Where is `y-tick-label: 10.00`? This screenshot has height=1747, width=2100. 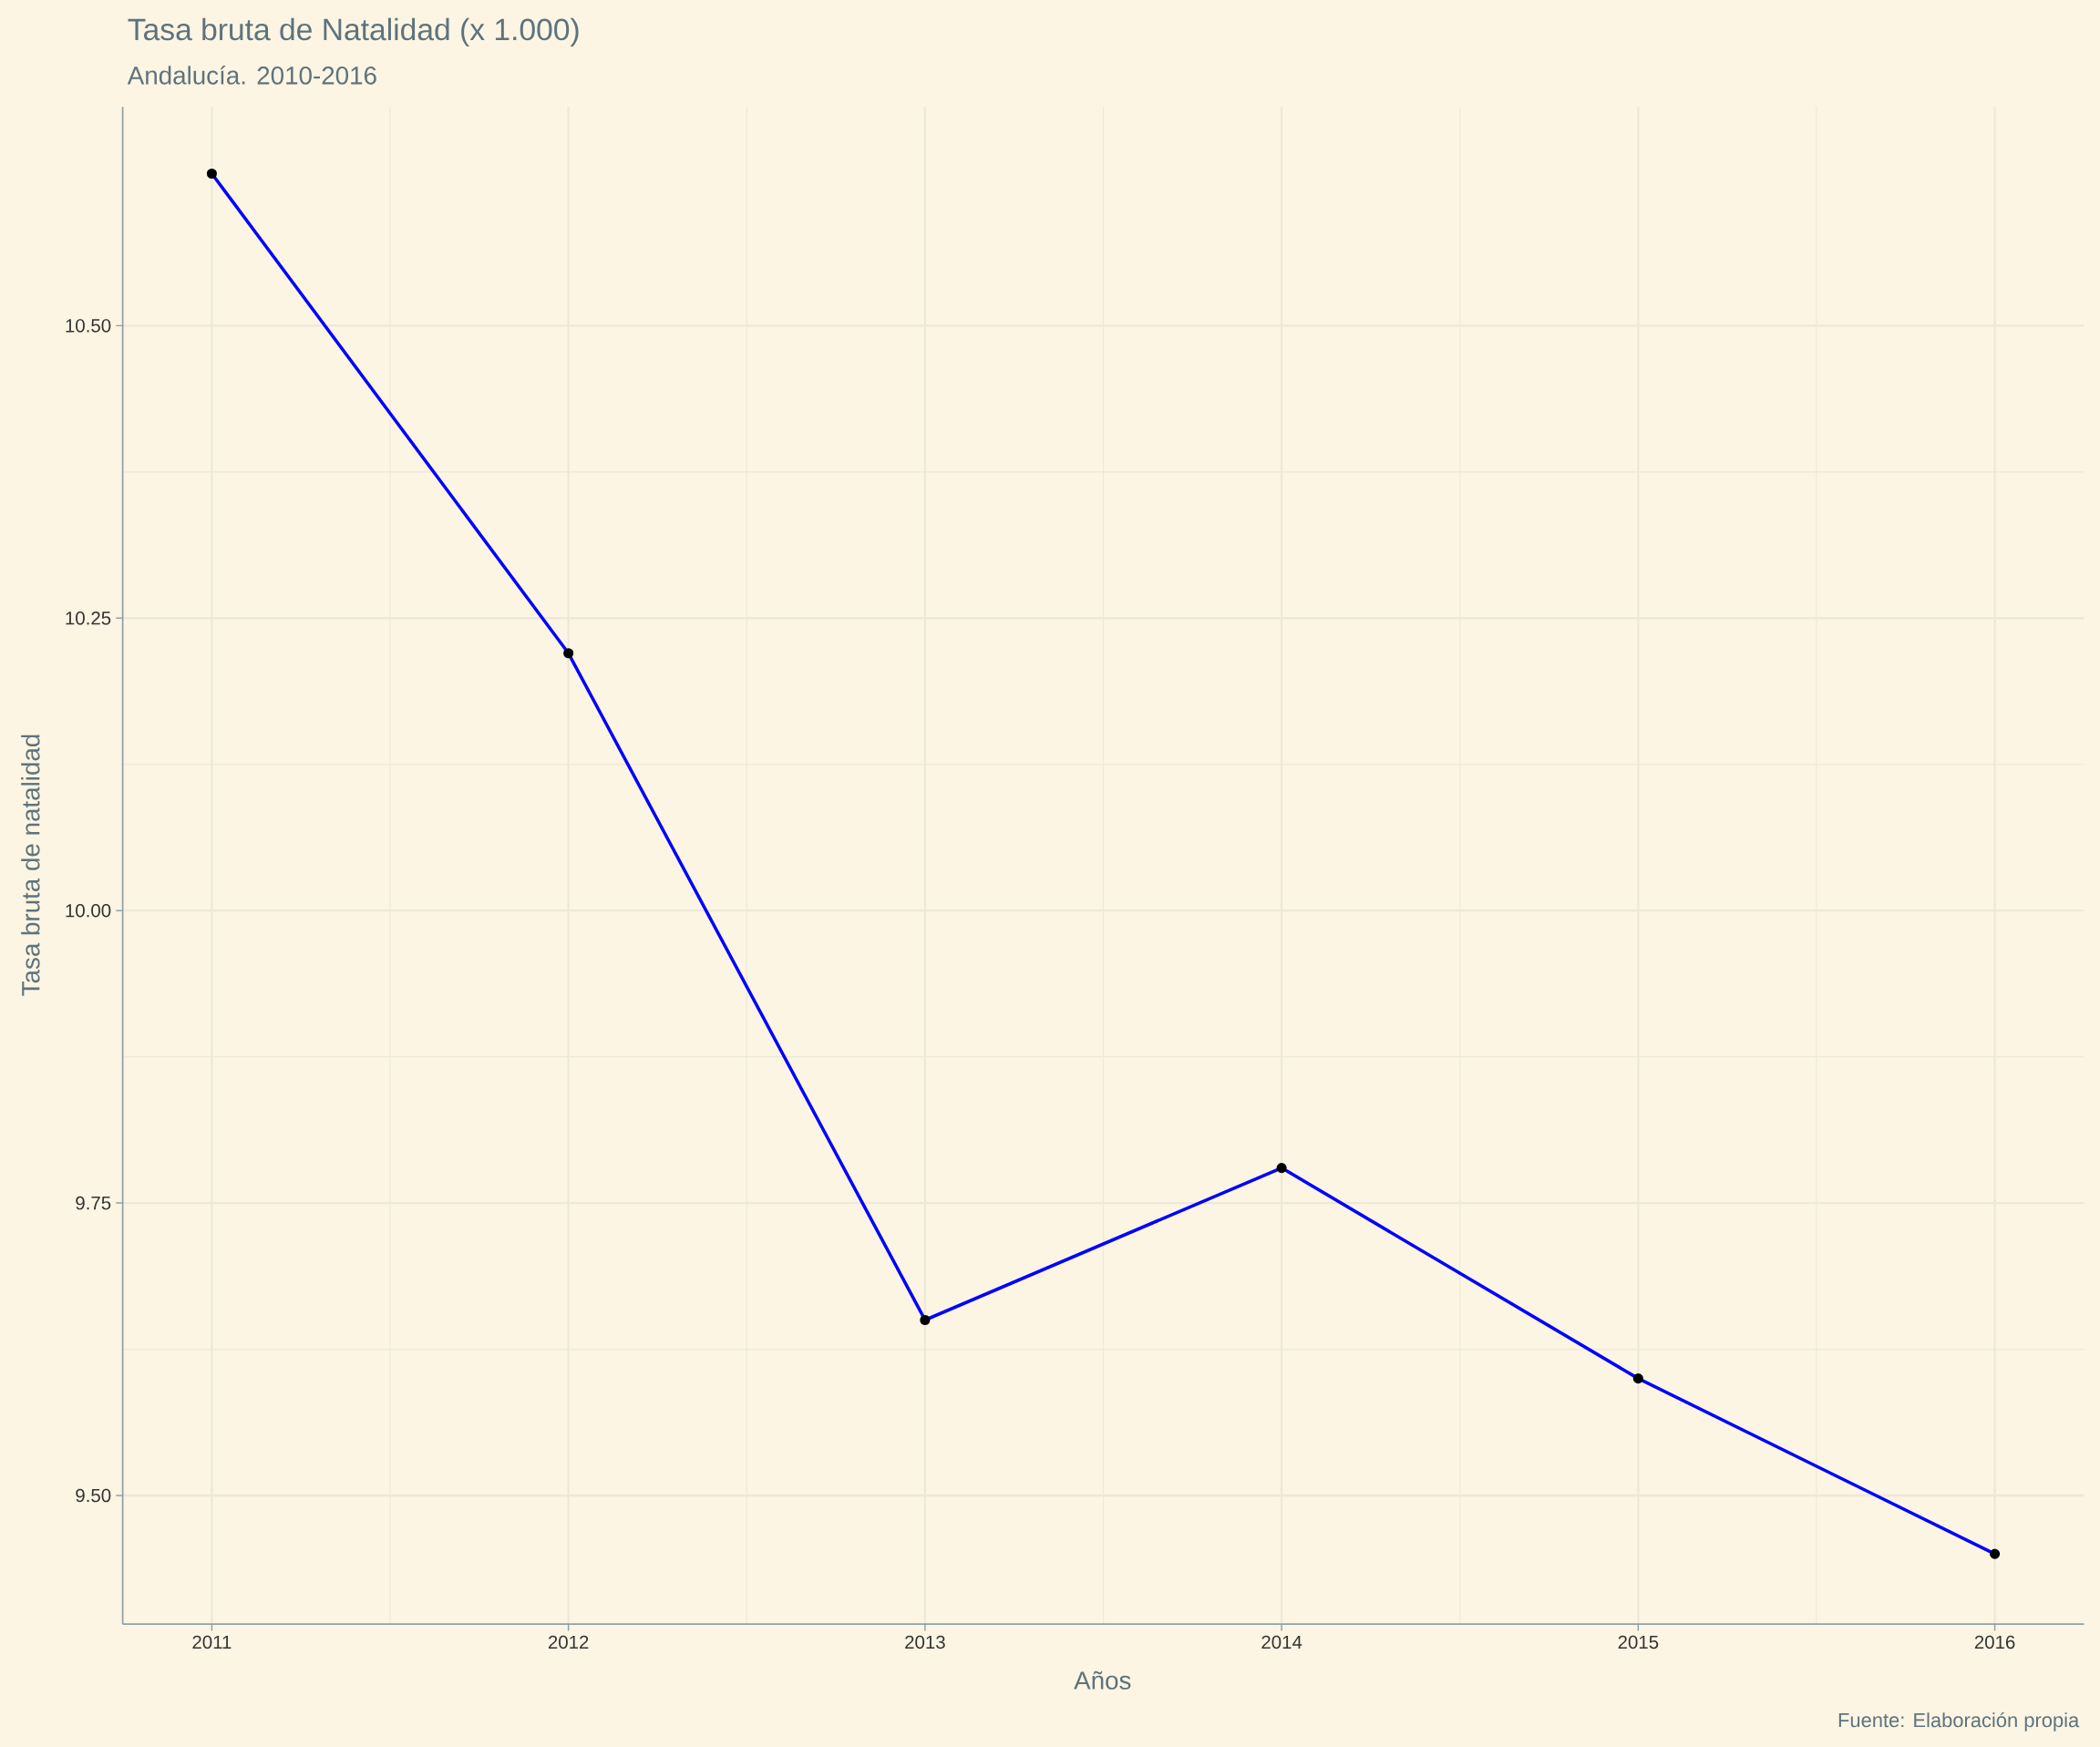
y-tick-label: 10.00 is located at coordinates (88, 910).